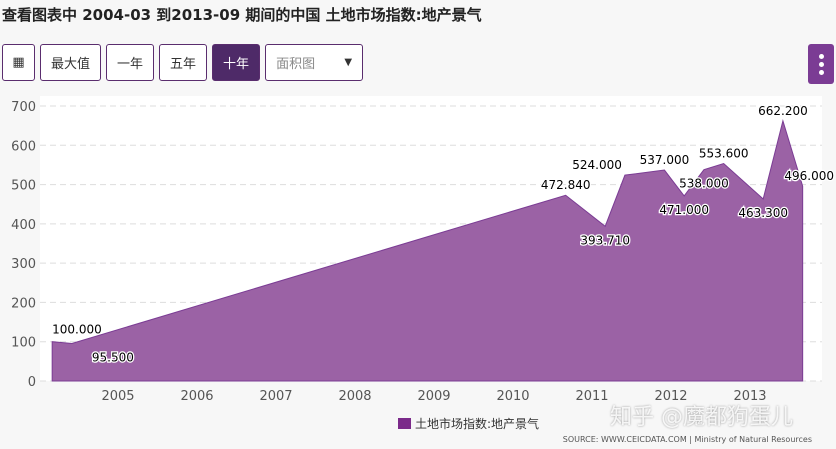  I want to click on data-label: 471.000, so click(684, 210).